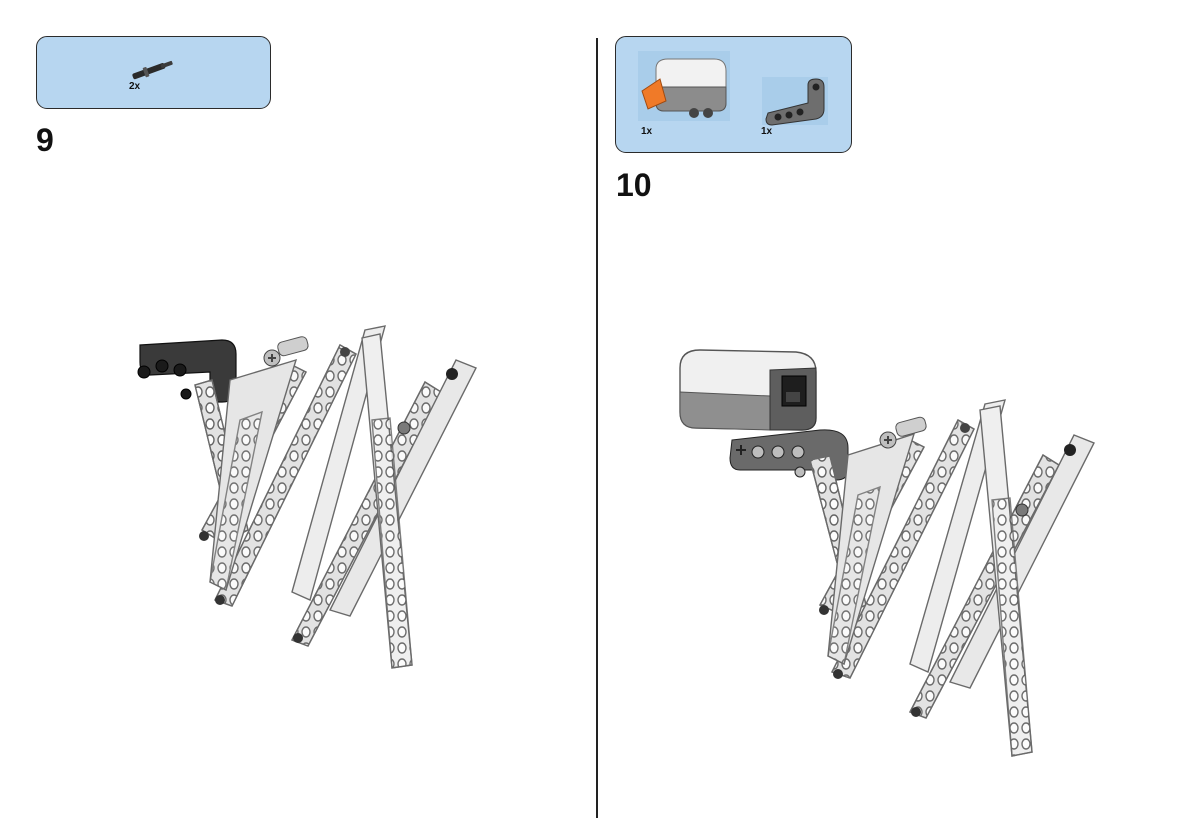 Image resolution: width=1191 pixels, height=840 pixels. Describe the element at coordinates (187, 371) in the screenshot. I see `black-angled-beam` at that location.